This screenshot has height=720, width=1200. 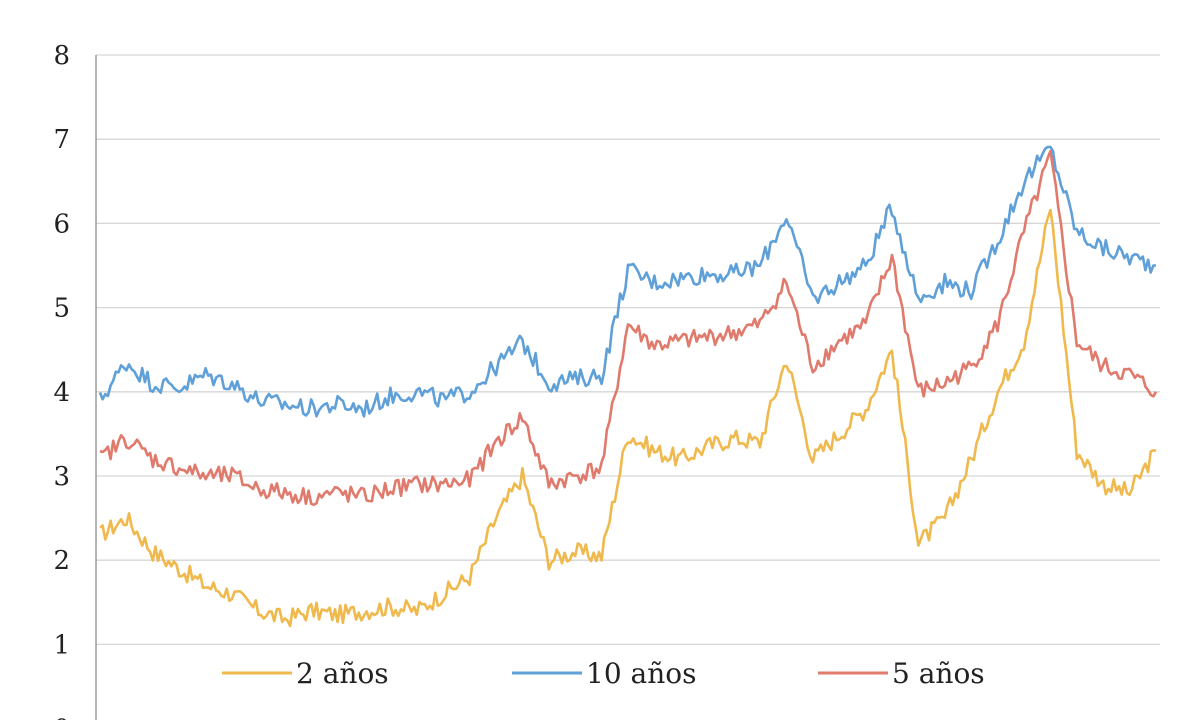 I want to click on legend-label-2: 10 años, so click(x=641, y=673).